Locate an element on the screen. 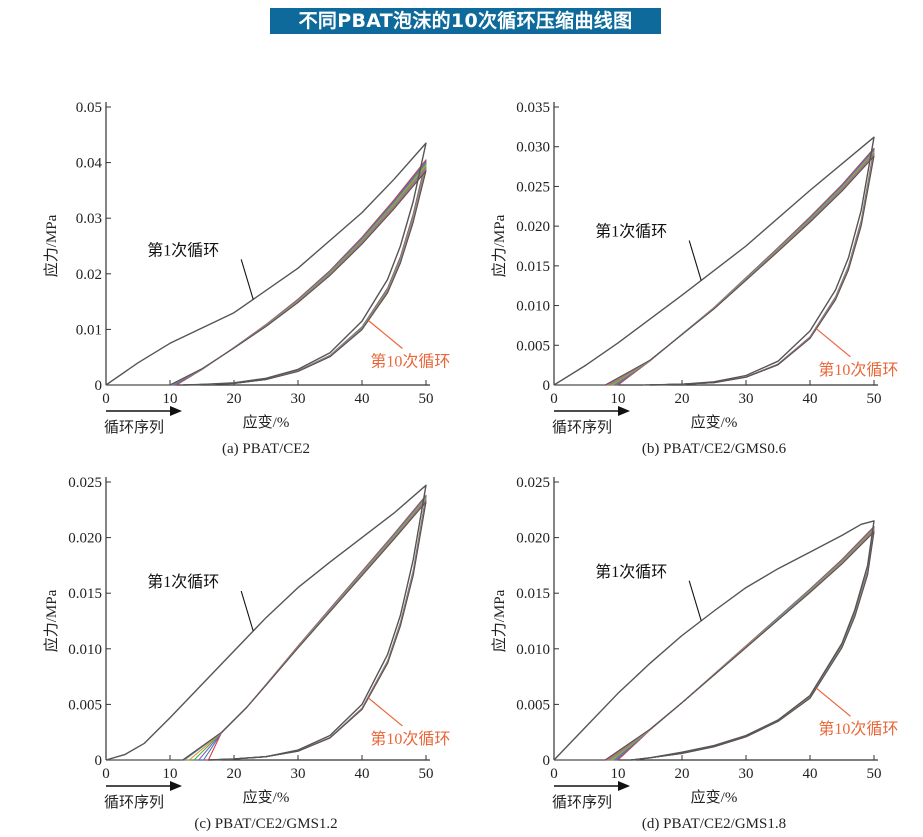 The image size is (923, 837). chart-caption: (d) PBAT/CE2/GMS1.8 is located at coordinates (714, 824).